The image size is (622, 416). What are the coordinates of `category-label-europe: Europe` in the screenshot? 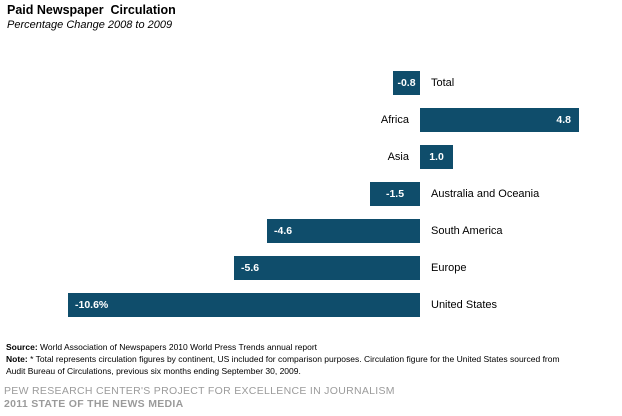 It's located at (449, 268).